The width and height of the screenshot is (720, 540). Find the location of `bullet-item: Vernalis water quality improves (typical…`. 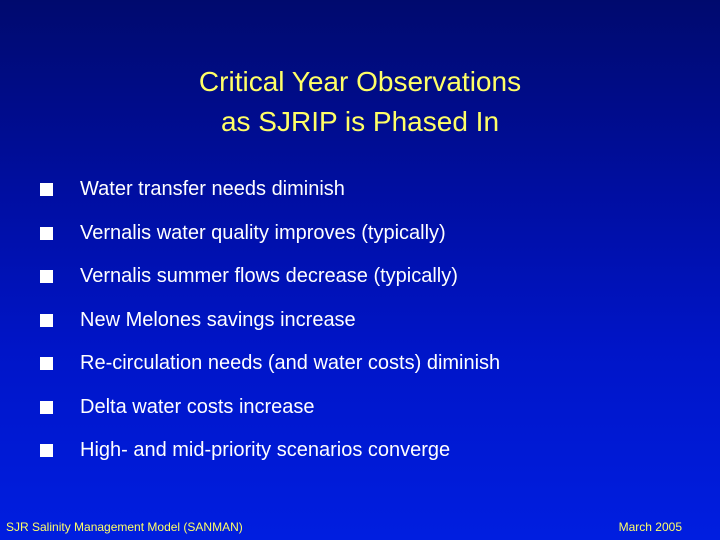

bullet-item: Vernalis water quality improves (typical… is located at coordinates (270, 234).